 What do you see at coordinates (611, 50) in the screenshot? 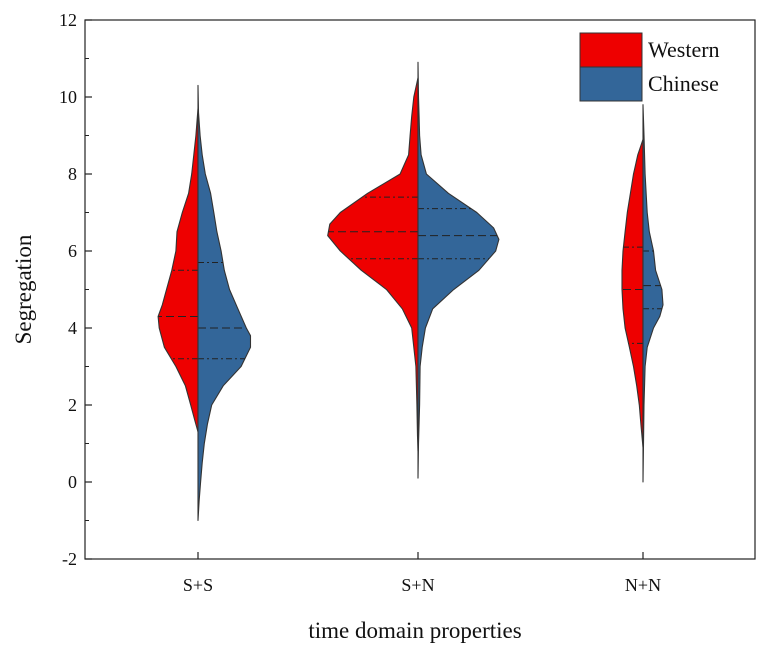
I see `legend-swatch-western` at bounding box center [611, 50].